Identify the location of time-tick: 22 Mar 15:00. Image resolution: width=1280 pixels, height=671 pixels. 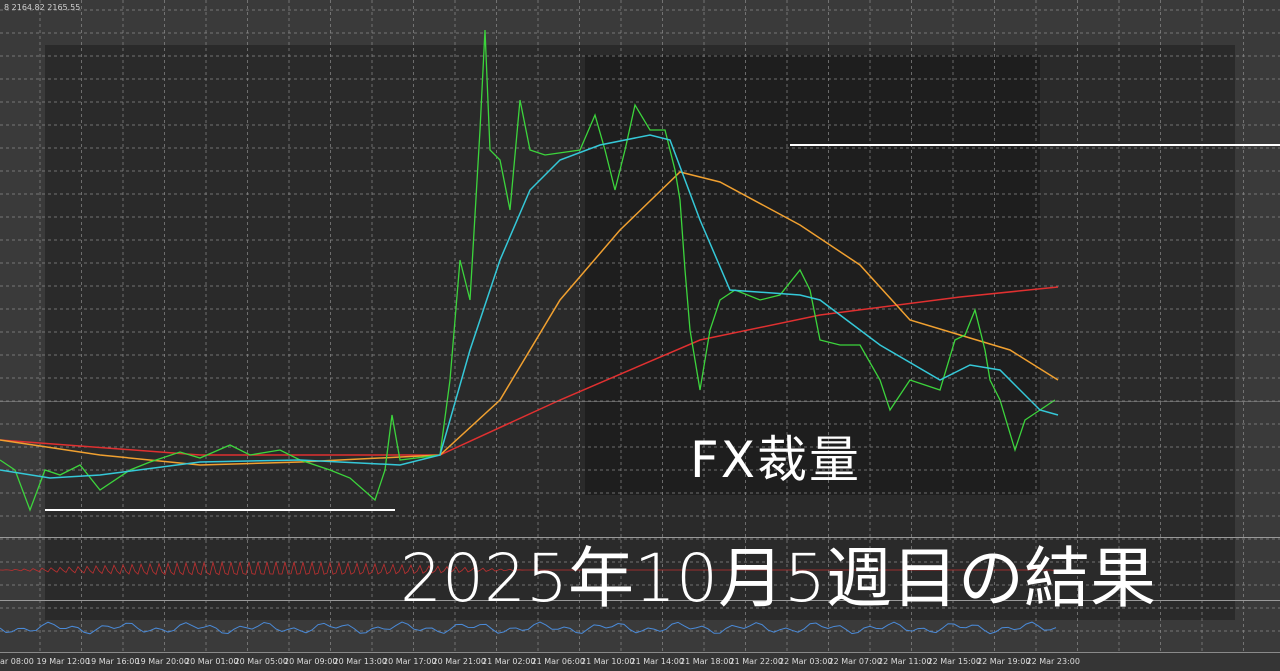
(954, 661).